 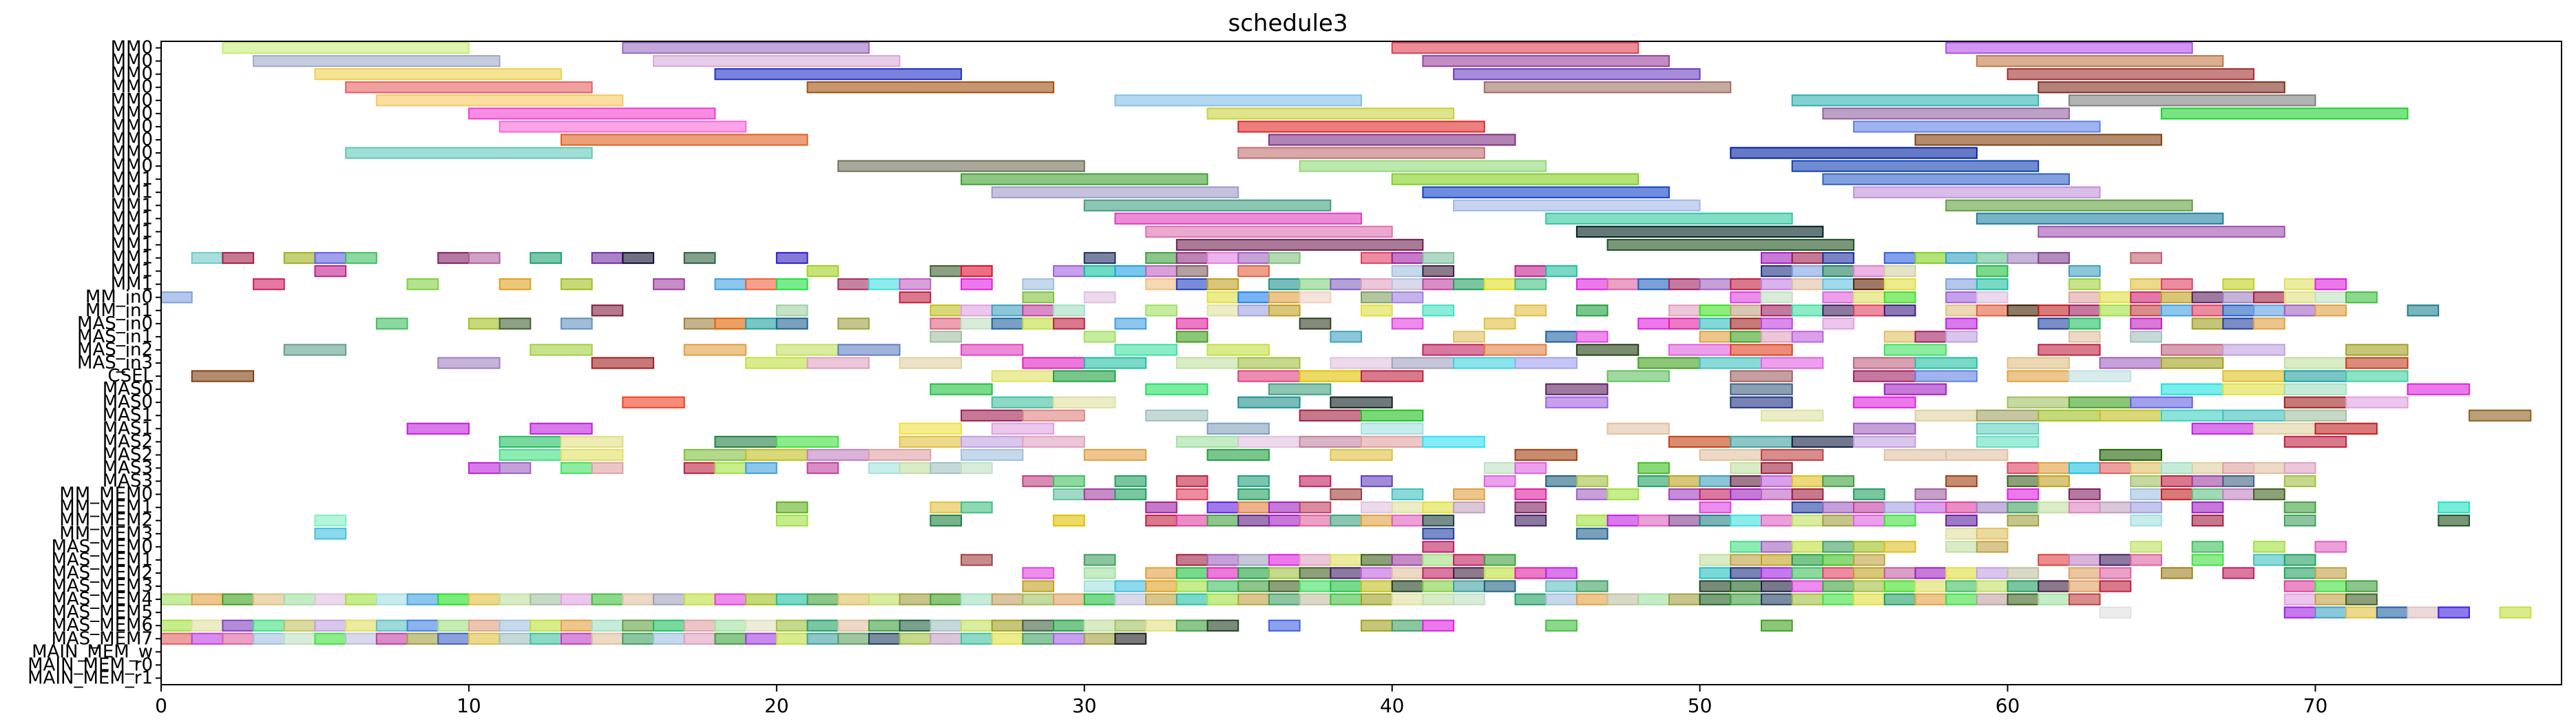 I want to click on y-tick-label: MAS2, so click(x=128, y=454).